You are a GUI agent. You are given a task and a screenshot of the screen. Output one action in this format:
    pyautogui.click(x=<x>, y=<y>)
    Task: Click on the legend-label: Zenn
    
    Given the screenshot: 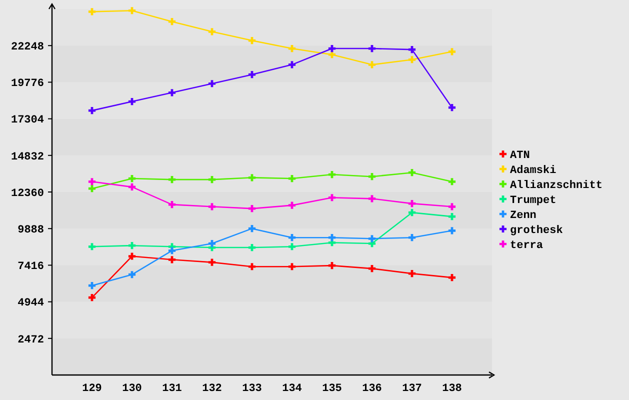 What is the action you would take?
    pyautogui.click(x=523, y=216)
    